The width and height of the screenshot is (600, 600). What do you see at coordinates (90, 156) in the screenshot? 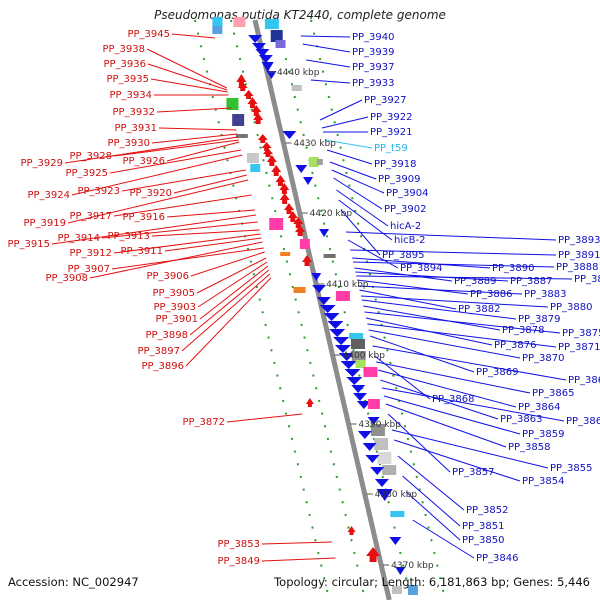
I see `gene-label-forward: PP_3928` at bounding box center [90, 156].